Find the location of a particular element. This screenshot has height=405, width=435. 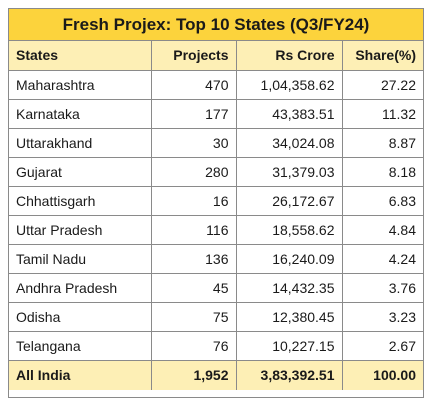

projects-count: 177 is located at coordinates (194, 114).